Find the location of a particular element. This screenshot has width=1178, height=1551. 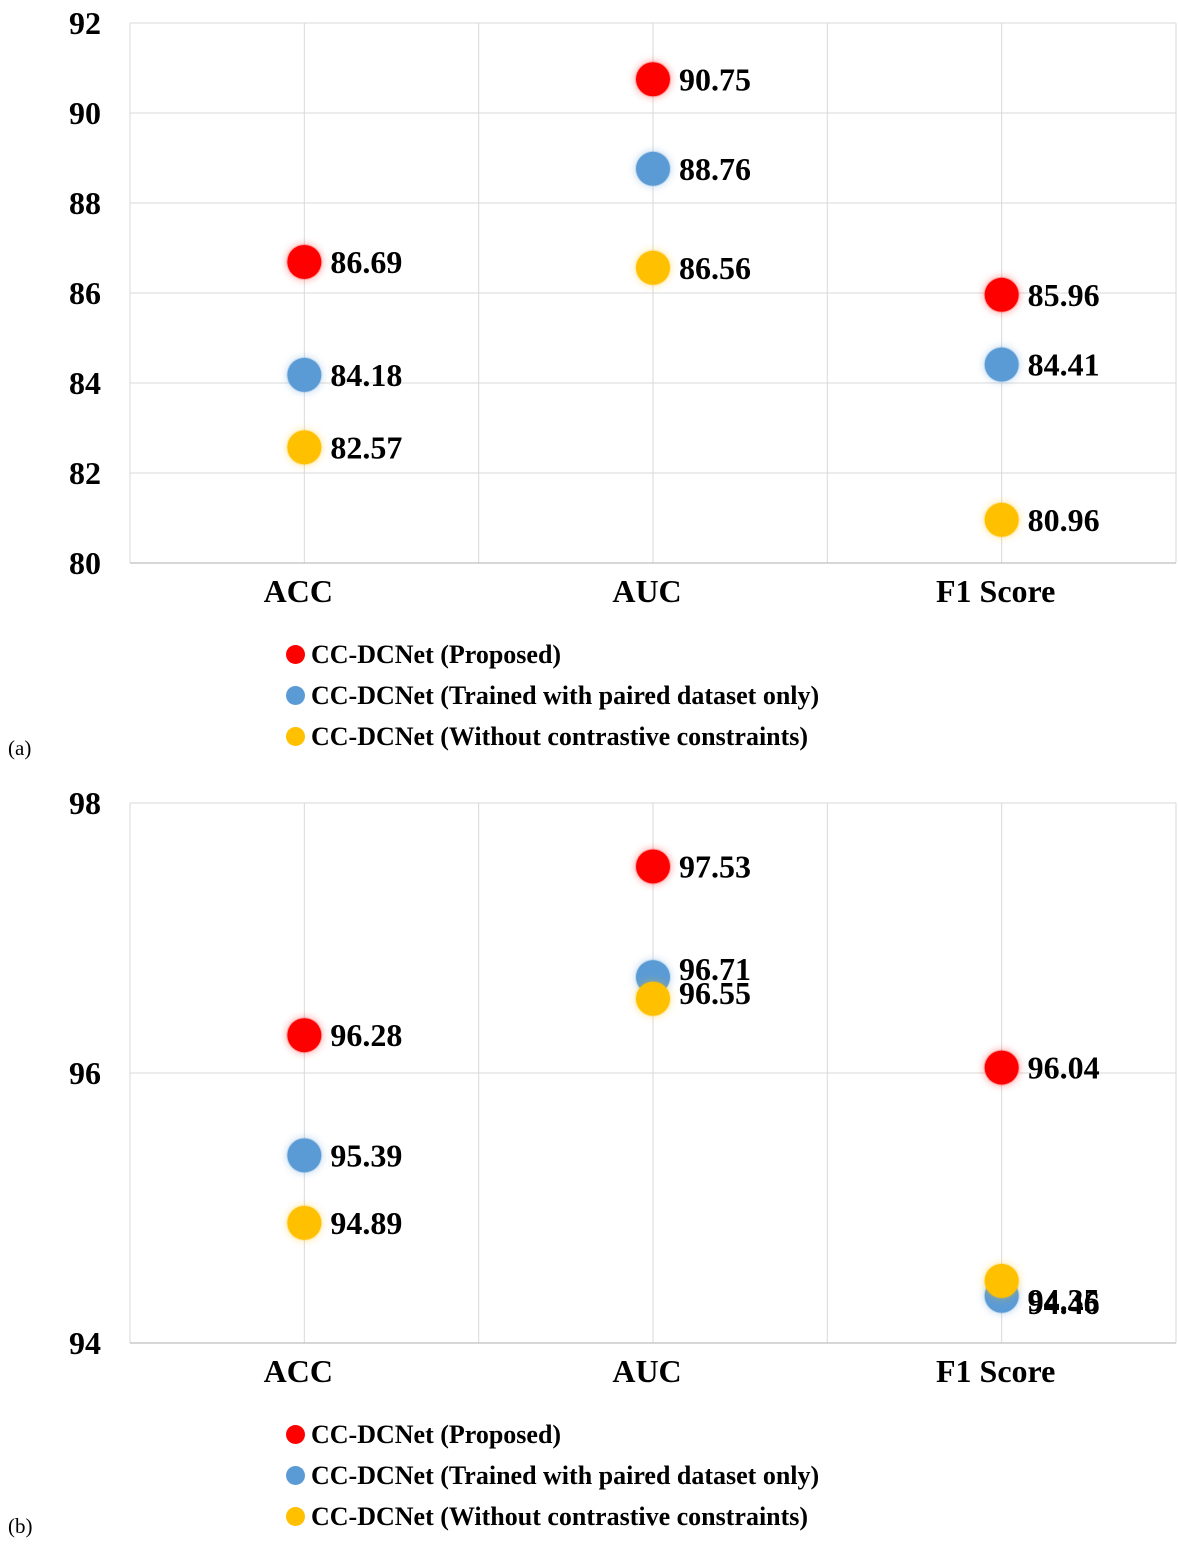

series-proposed: 96.28 97.53 96.04 is located at coordinates (693, 967).